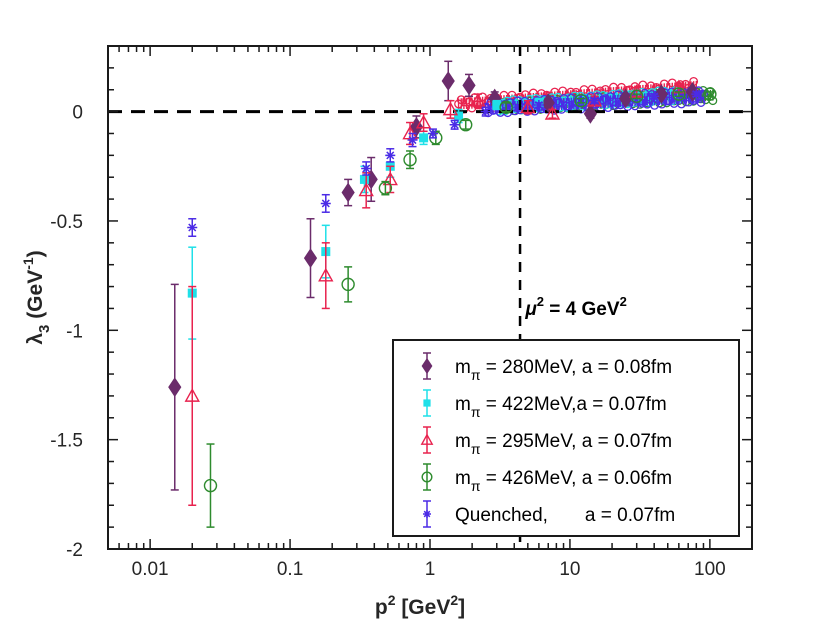 This screenshot has height=623, width=830. I want to click on x-tick-label: 0.1, so click(290, 569).